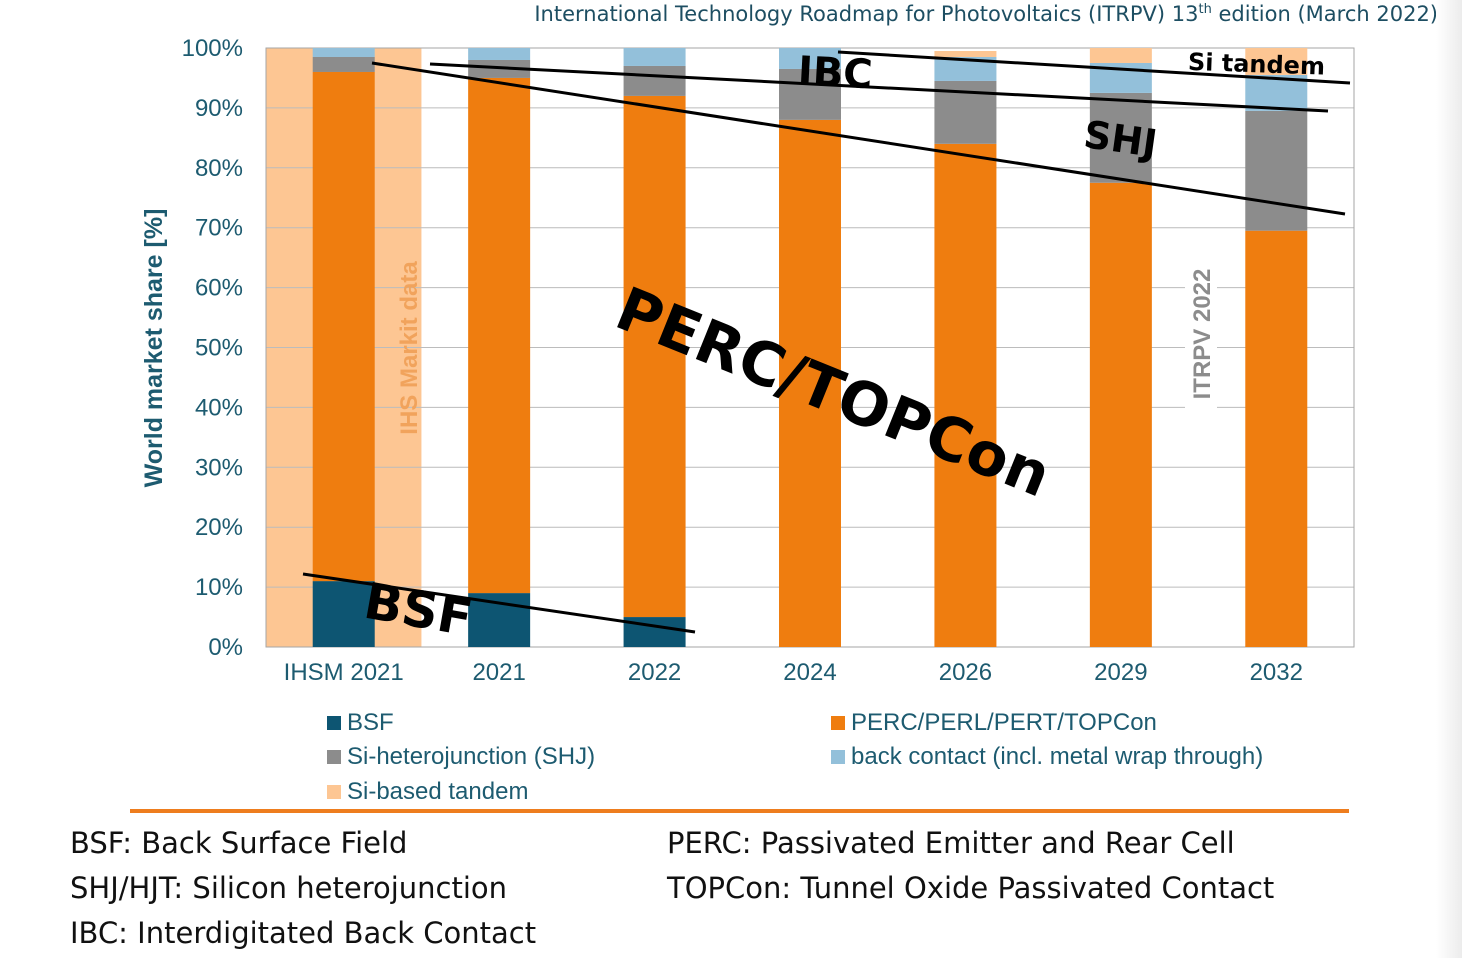 This screenshot has width=1462, height=958. I want to click on legend-swatch-shj, so click(334, 757).